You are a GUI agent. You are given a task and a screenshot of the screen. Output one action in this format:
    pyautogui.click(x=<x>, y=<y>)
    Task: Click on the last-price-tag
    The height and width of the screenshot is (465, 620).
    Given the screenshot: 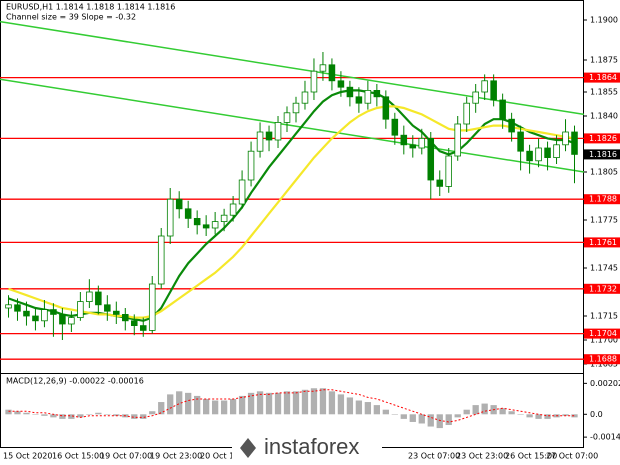 What is the action you would take?
    pyautogui.click(x=602, y=154)
    